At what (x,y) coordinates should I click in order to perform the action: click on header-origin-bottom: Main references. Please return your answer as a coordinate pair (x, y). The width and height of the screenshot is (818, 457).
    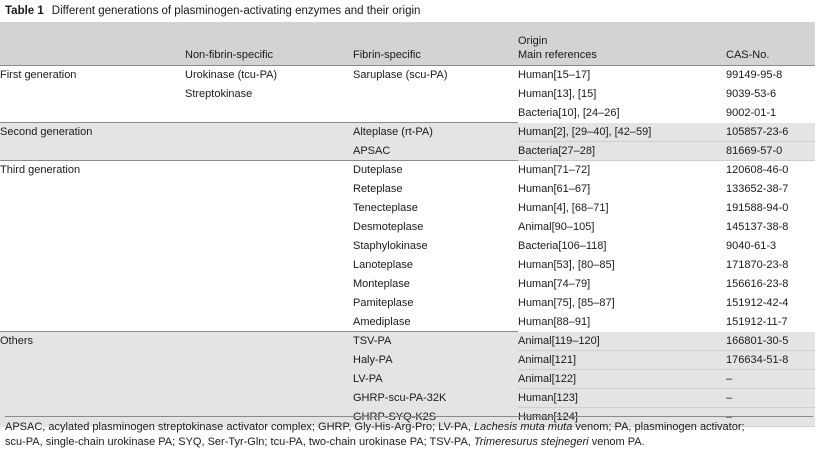
    Looking at the image, I should click on (557, 55).